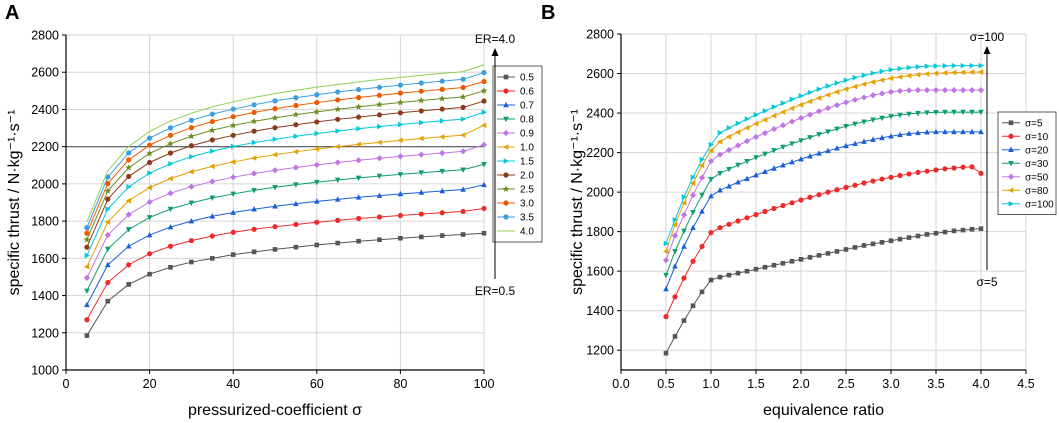 Image resolution: width=1059 pixels, height=423 pixels. Describe the element at coordinates (317, 384) in the screenshot. I see `x-tick-label: 60` at that location.